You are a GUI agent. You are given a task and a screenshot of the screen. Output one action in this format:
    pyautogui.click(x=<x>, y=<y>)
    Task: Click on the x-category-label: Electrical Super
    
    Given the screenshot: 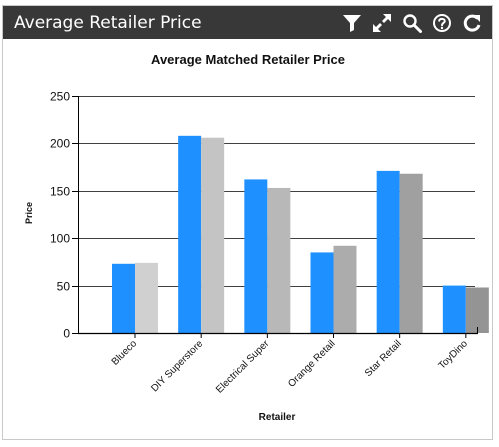 What is the action you would take?
    pyautogui.click(x=243, y=367)
    